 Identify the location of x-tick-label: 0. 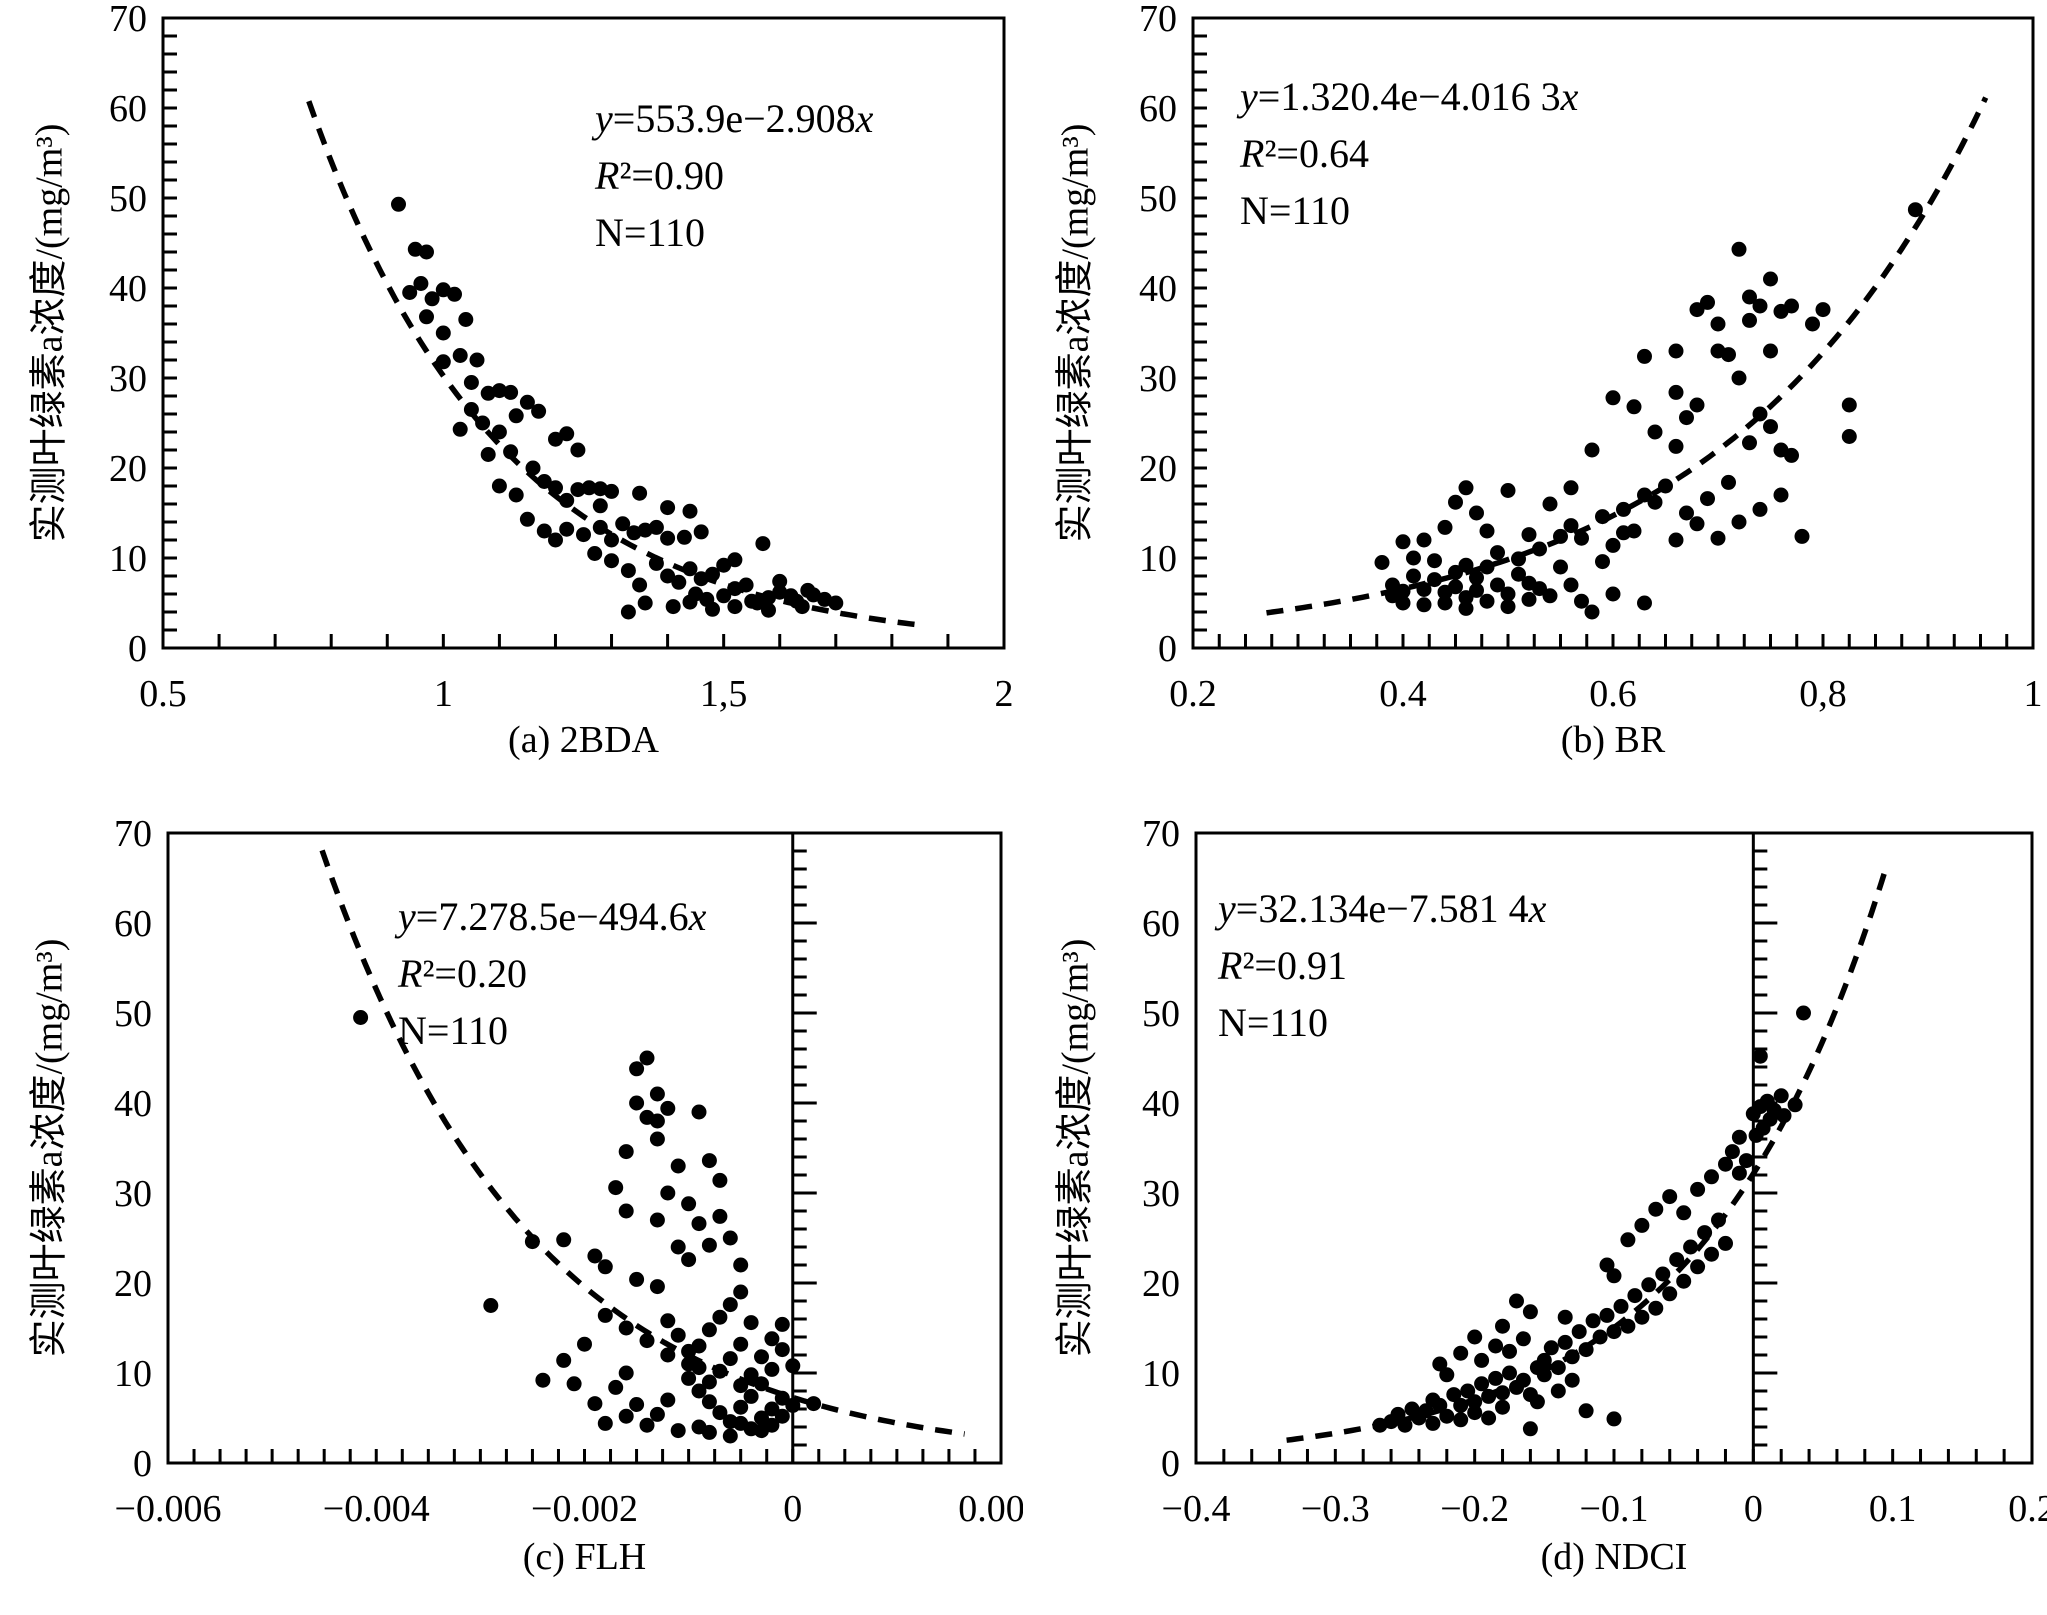
(792, 1509).